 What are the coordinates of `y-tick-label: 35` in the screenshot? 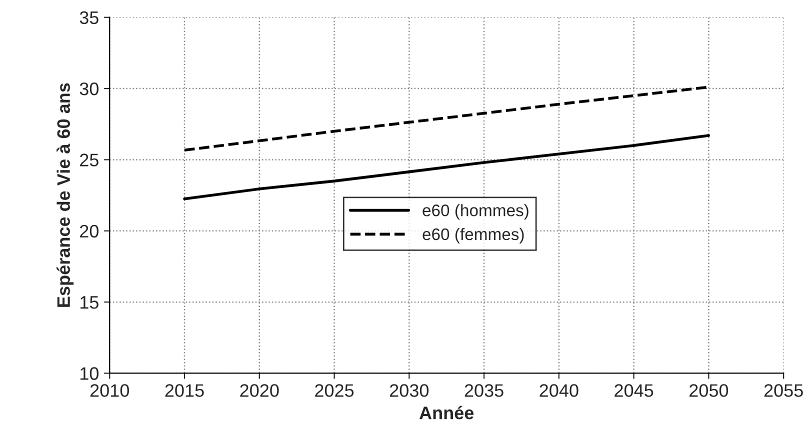 It's located at (89, 17).